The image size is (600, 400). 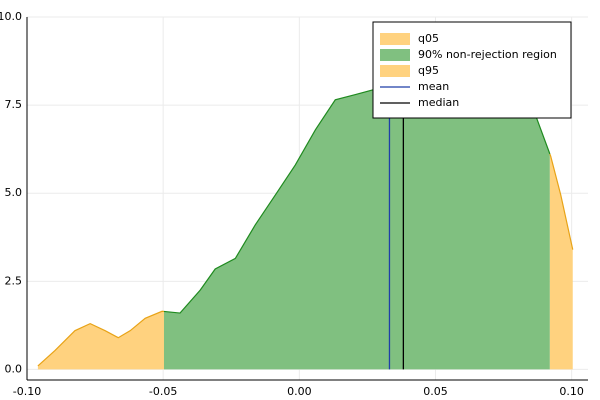 What do you see at coordinates (438, 102) in the screenshot?
I see `legend-label: median` at bounding box center [438, 102].